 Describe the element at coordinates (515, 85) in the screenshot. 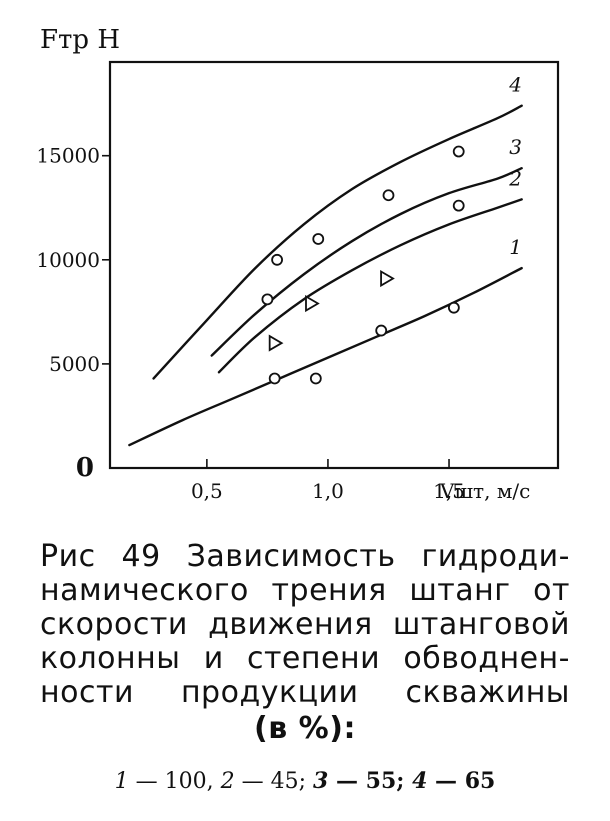

I see `series-4-label: 4` at that location.